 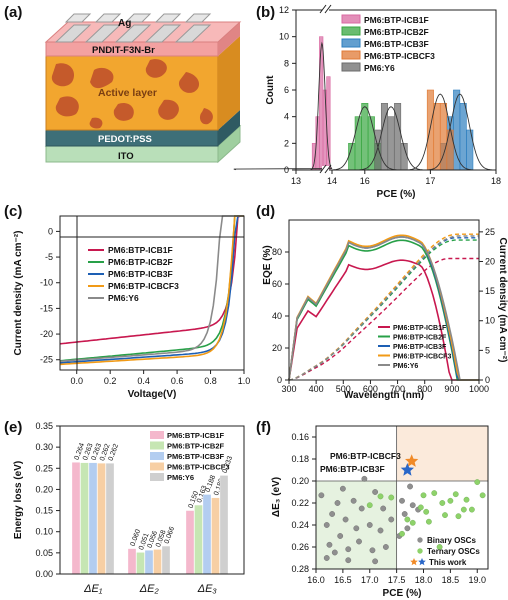 What do you see at coordinates (442, 453) in the screenshot?
I see `quadrant-upper-right` at bounding box center [442, 453].